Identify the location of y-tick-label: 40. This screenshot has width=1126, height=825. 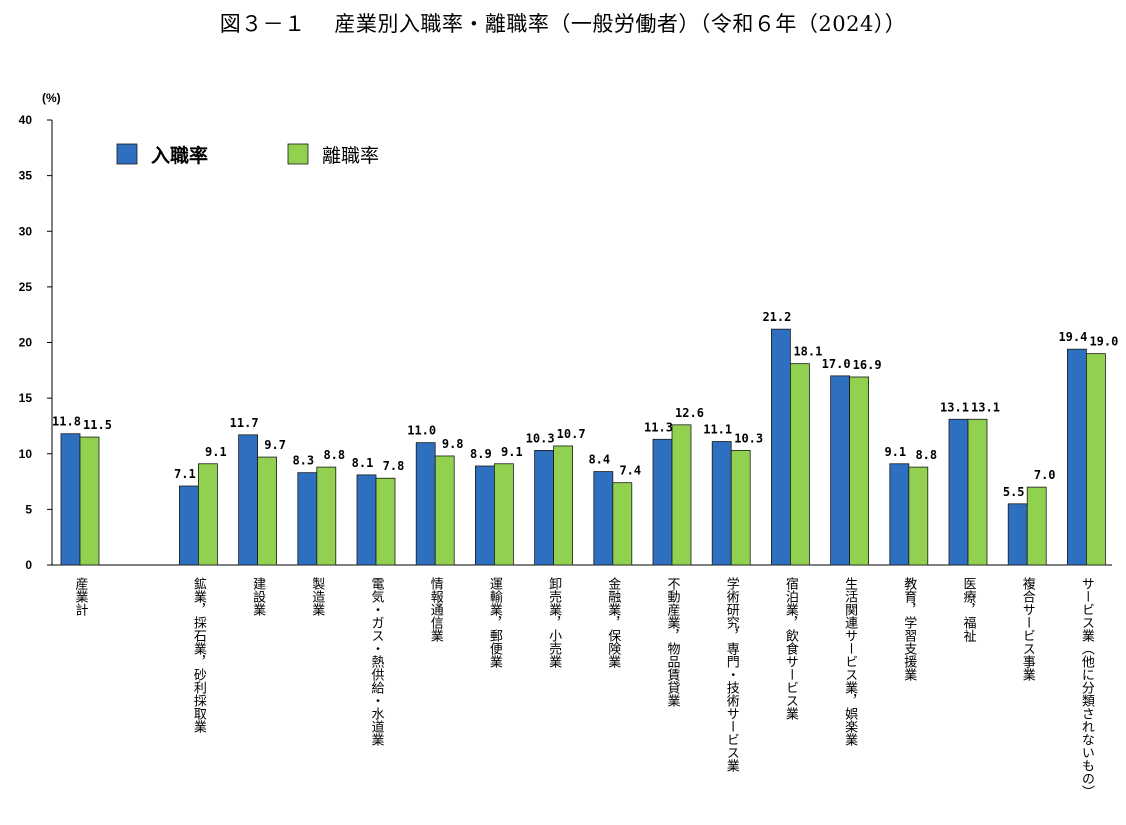
(26, 120).